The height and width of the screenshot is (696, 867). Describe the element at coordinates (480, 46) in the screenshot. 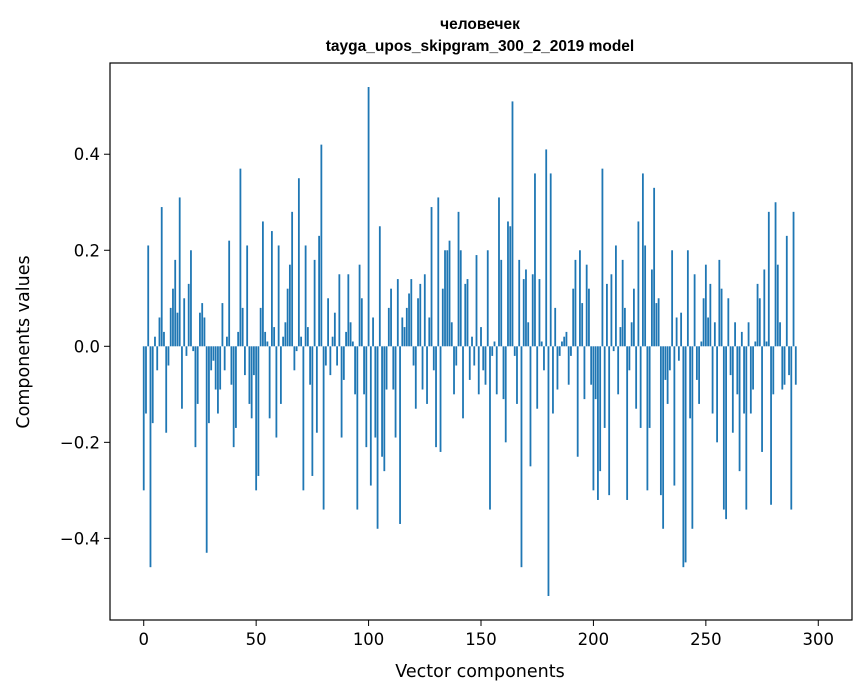

I see `chart-subtitle: tayga_upos_skipgram_300_2_2019 model` at that location.